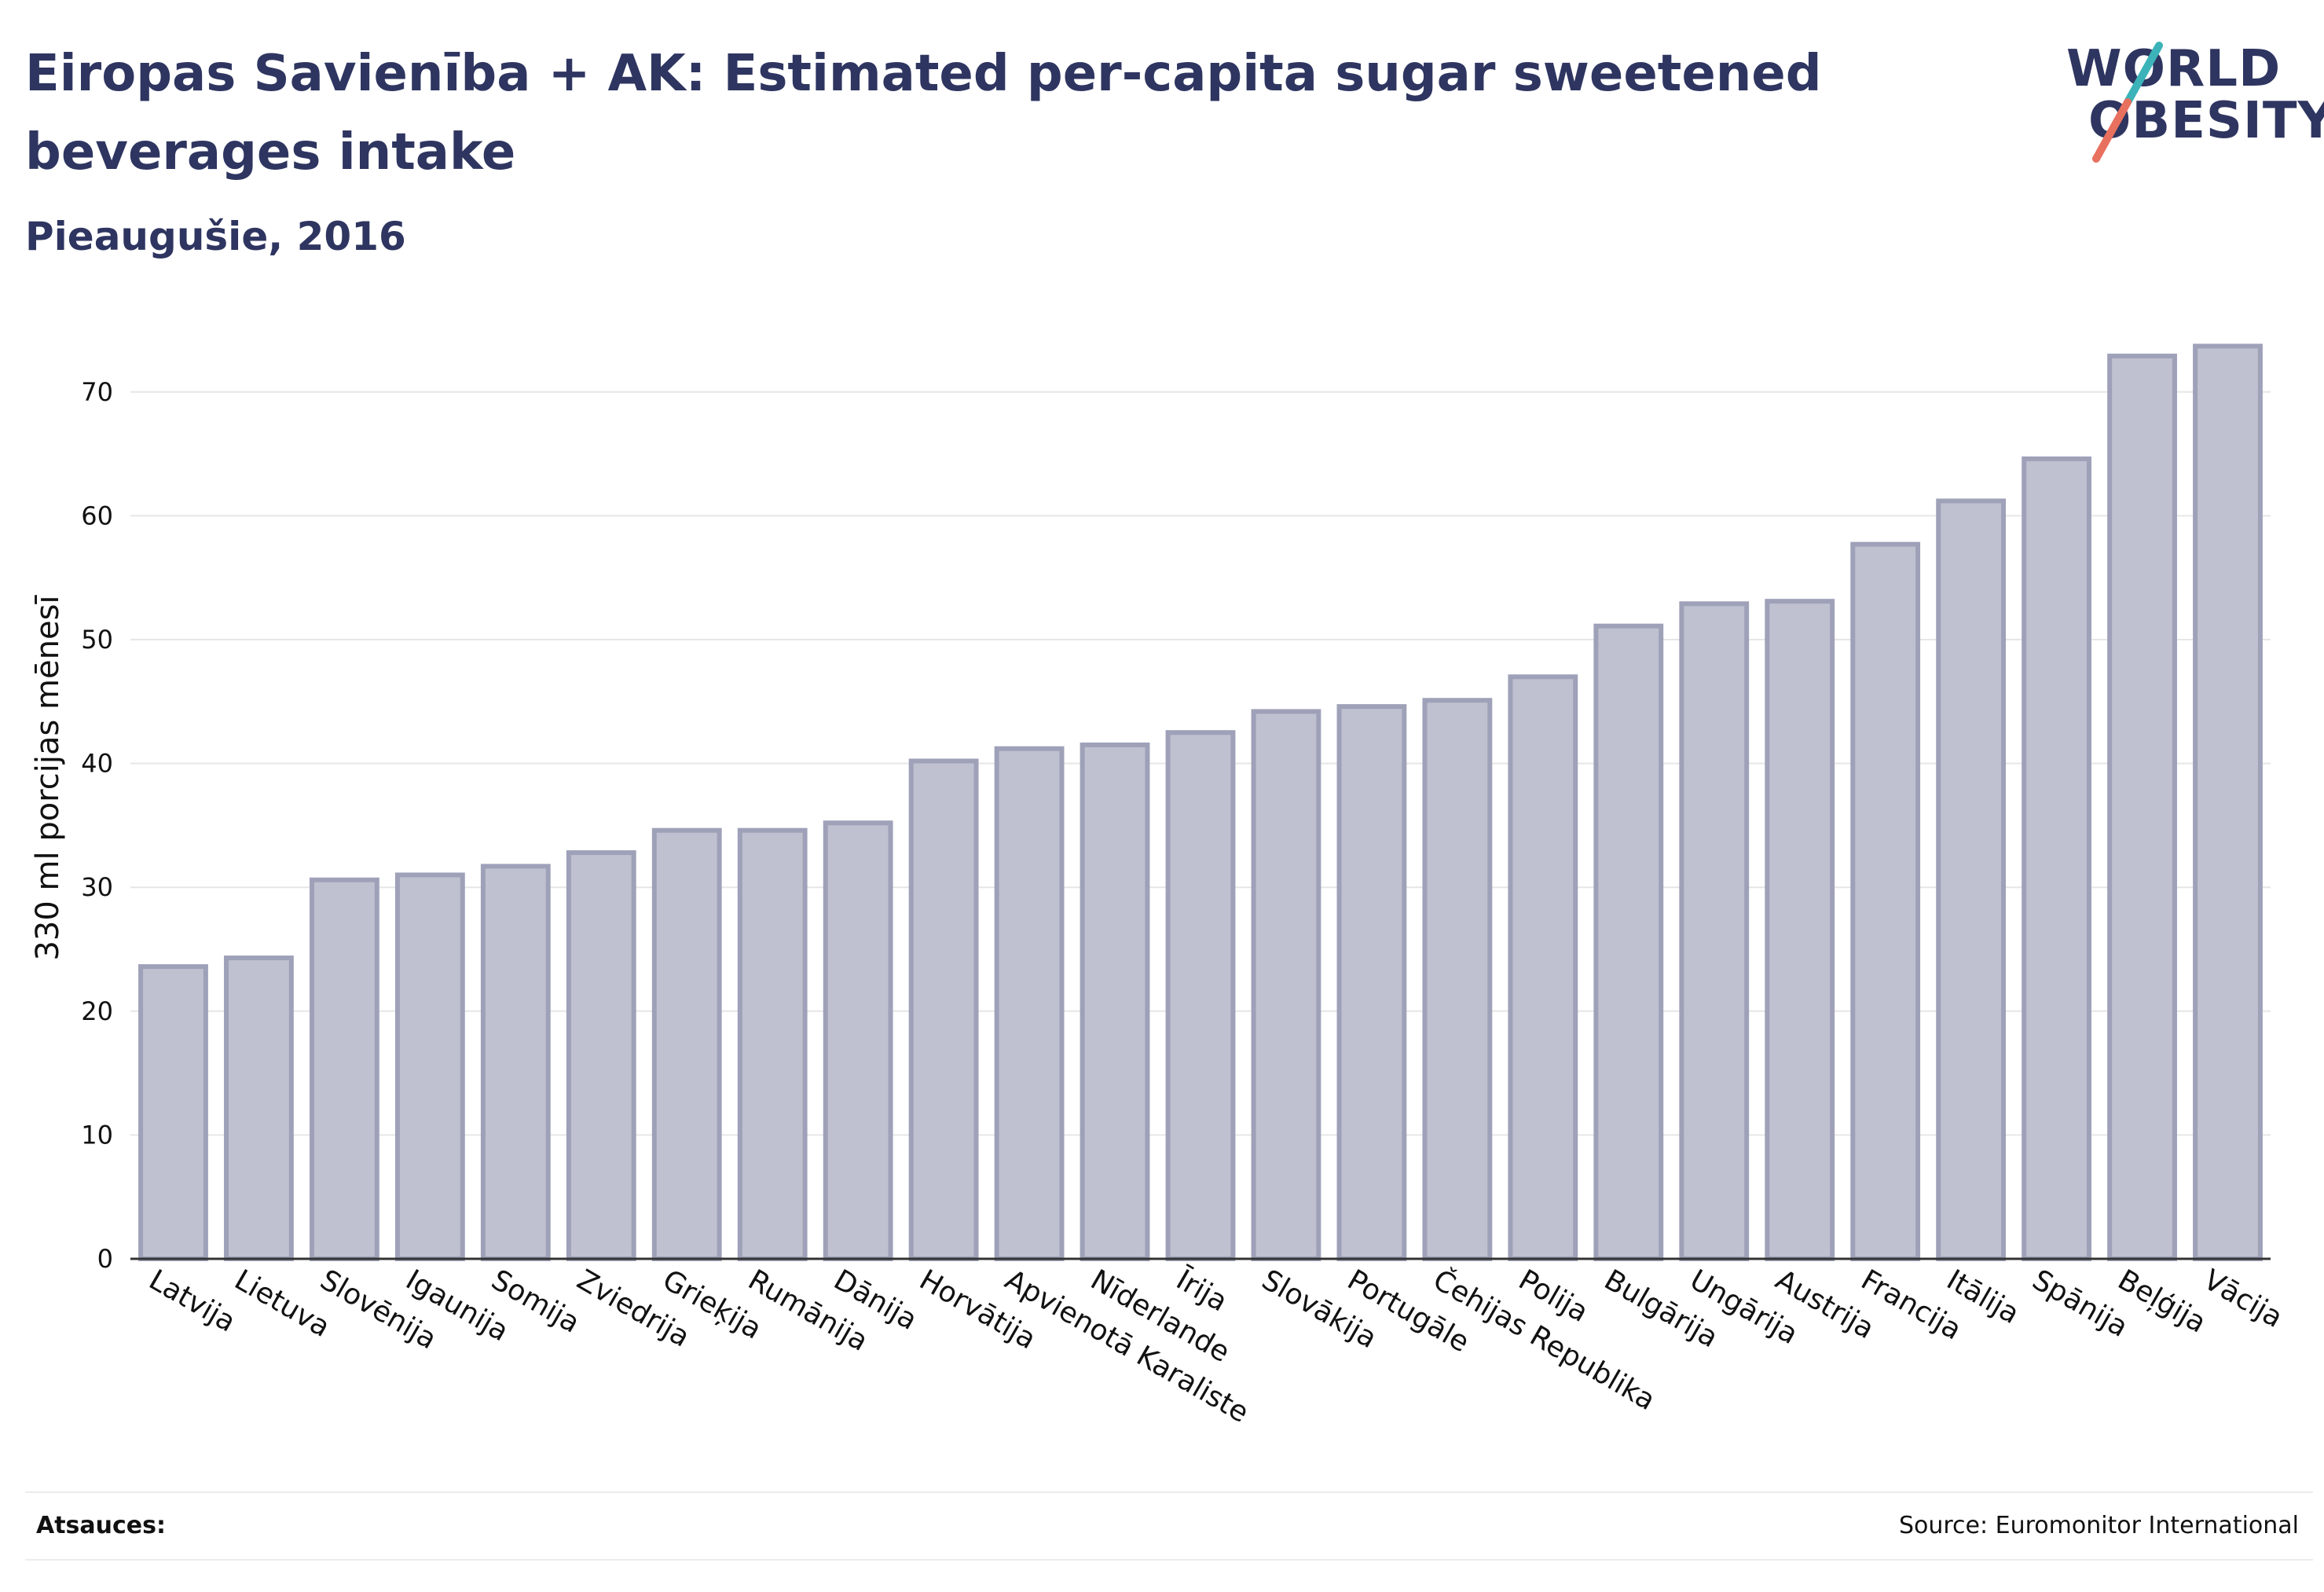 The height and width of the screenshot is (1592, 2324). What do you see at coordinates (215, 236) in the screenshot?
I see `chart-subtitle: Pieaugušie, 2016` at bounding box center [215, 236].